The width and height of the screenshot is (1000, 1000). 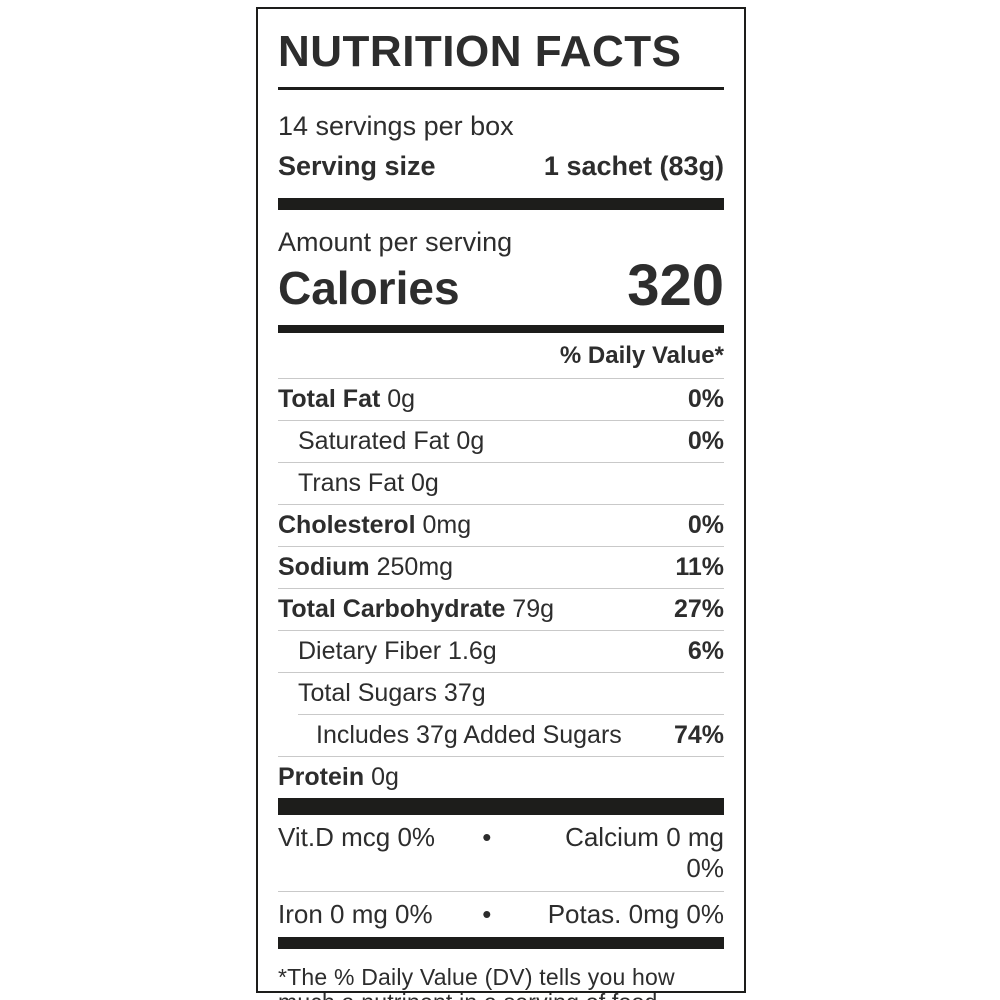 What do you see at coordinates (469, 651) in the screenshot?
I see `nutrient-amount: 1.6g` at bounding box center [469, 651].